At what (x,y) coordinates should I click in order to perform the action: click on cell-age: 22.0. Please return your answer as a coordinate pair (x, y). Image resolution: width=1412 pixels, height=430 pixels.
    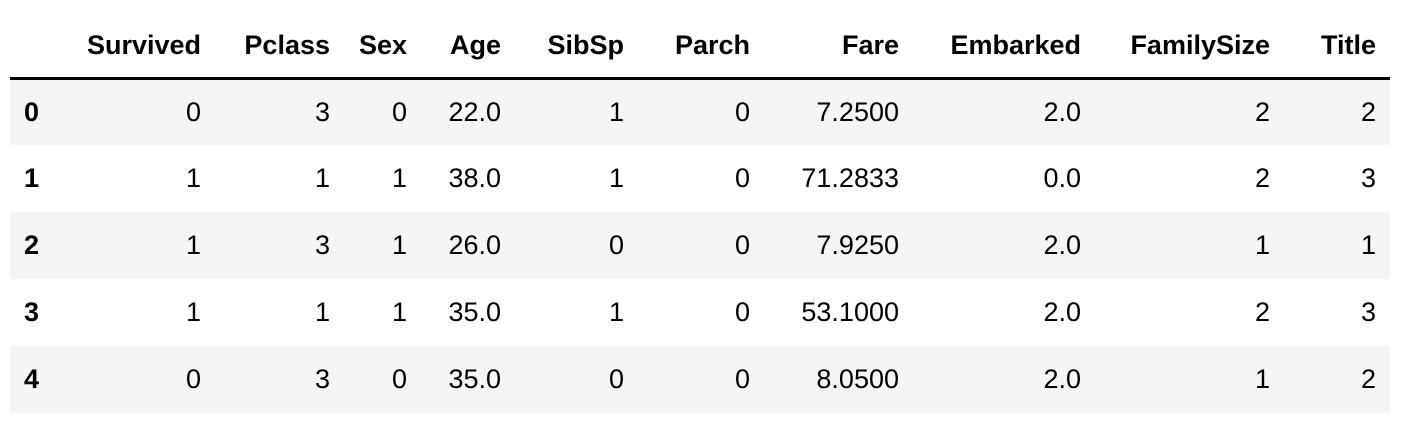
    Looking at the image, I should click on (474, 111).